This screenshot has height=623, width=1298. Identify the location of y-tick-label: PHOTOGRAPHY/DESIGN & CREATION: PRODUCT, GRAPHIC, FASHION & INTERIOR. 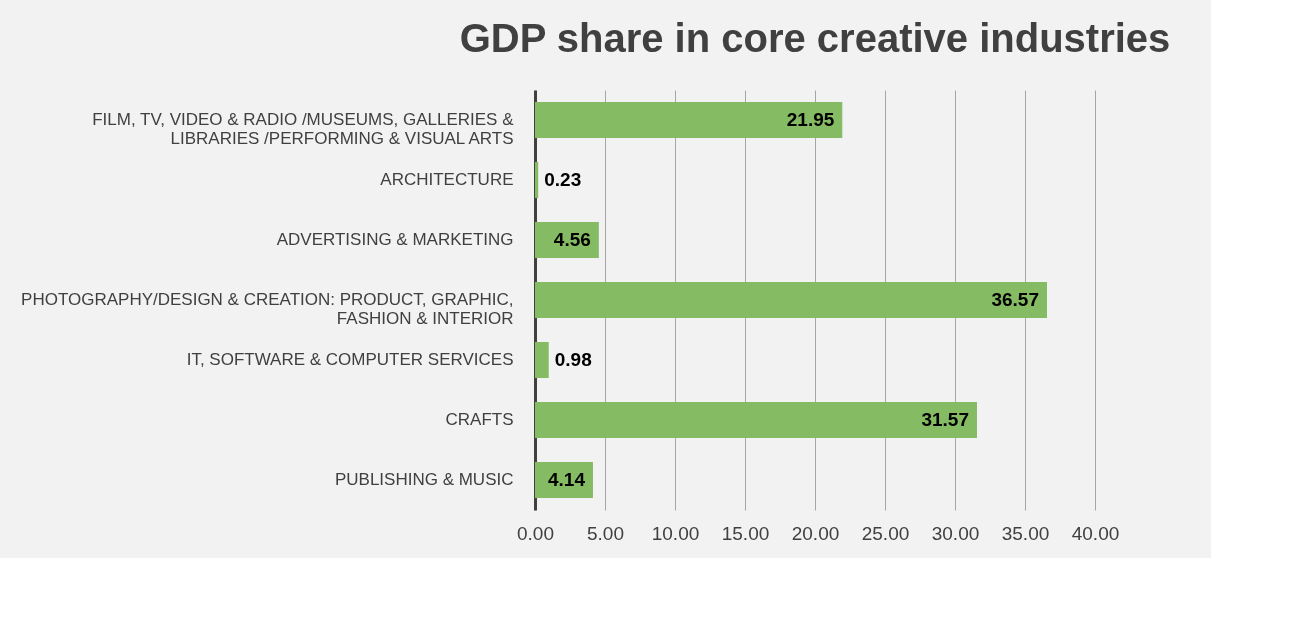
(267, 309).